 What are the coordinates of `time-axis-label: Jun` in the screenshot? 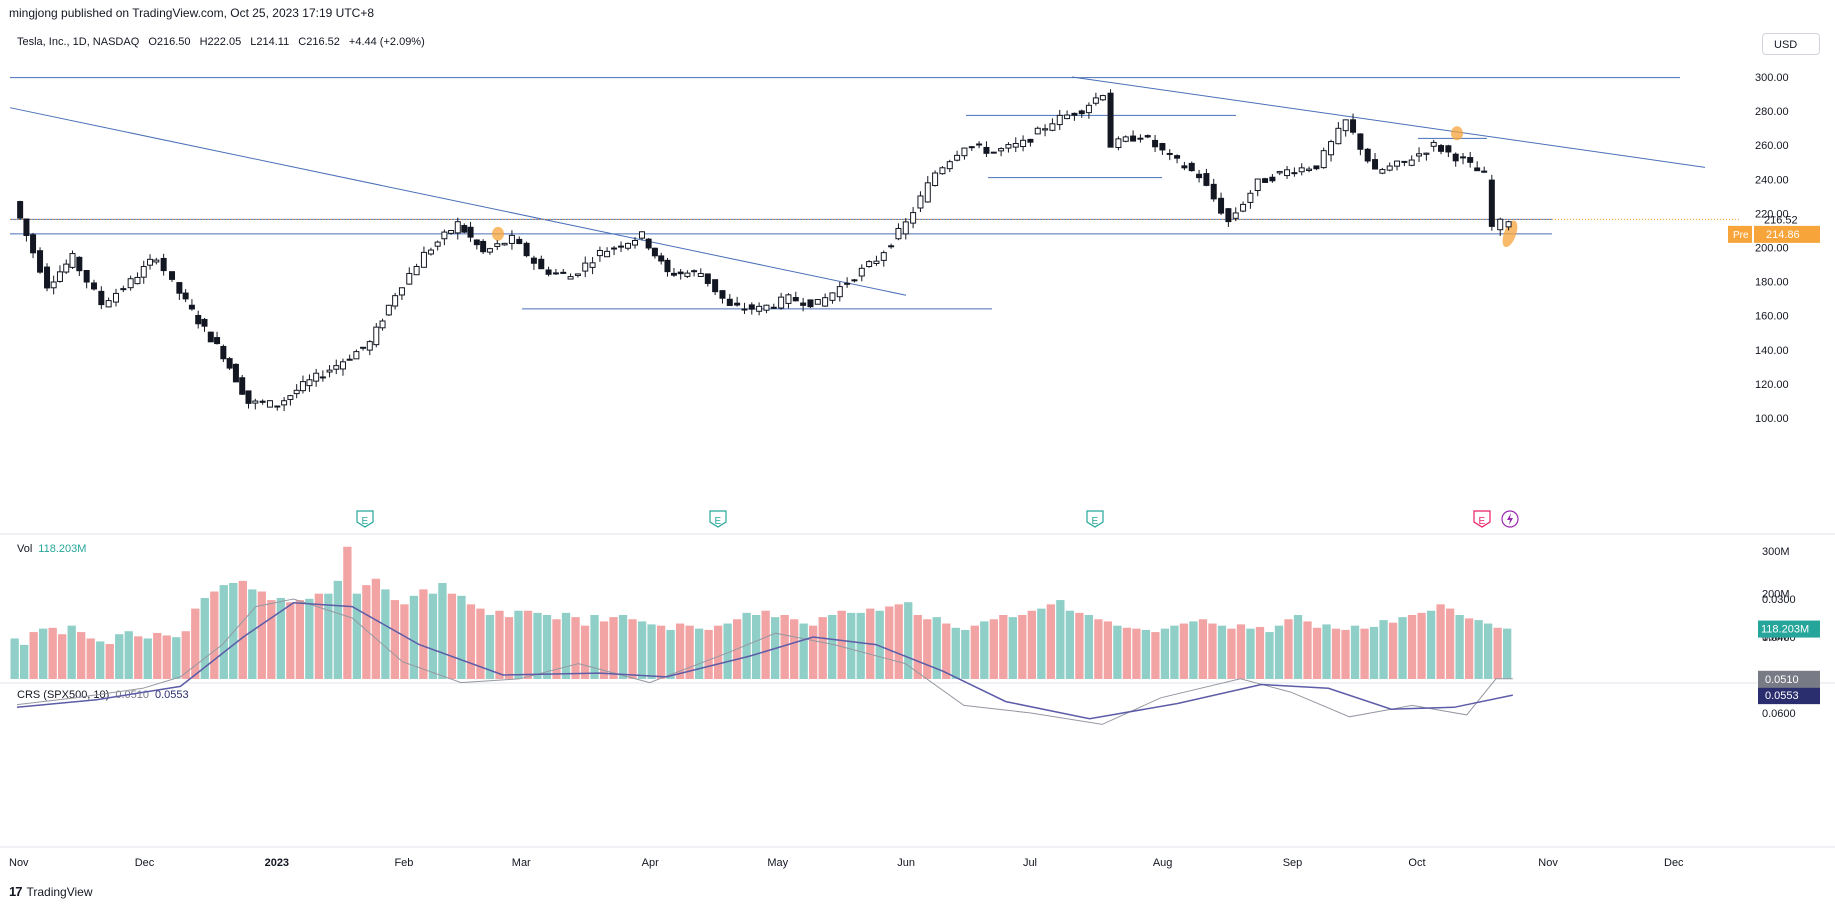 It's located at (906, 863).